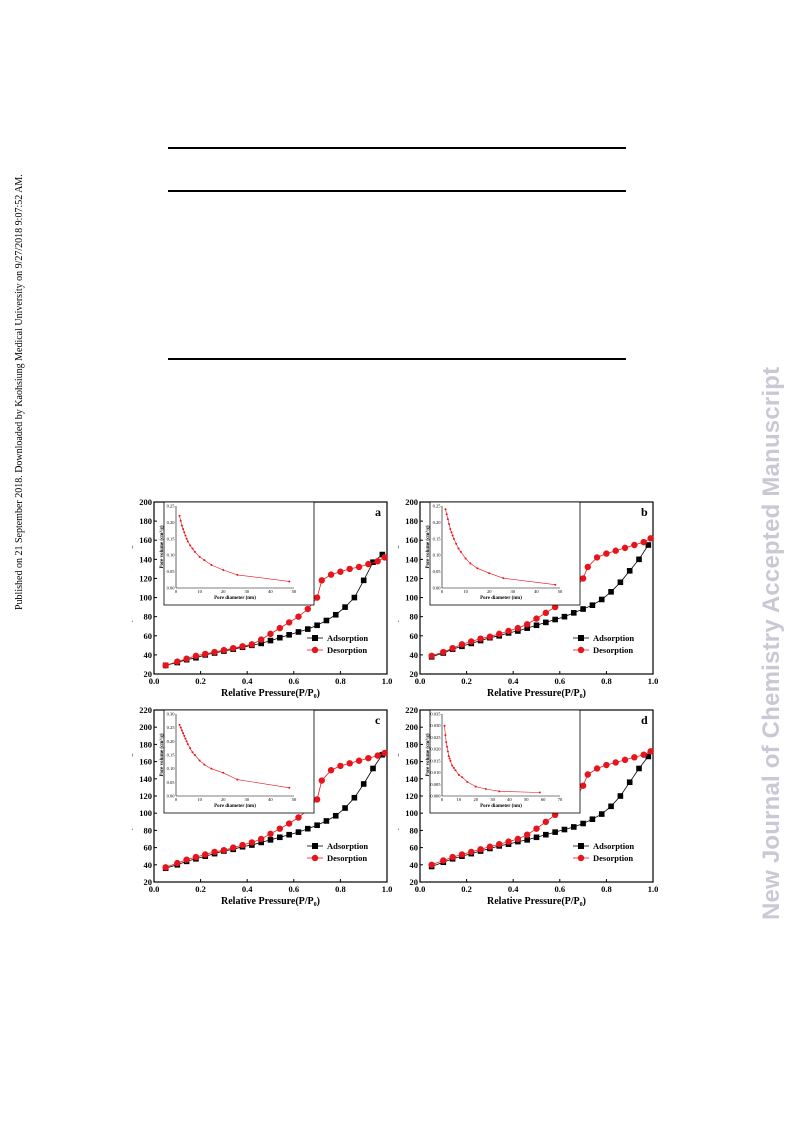 The image size is (793, 1121). What do you see at coordinates (145, 710) in the screenshot?
I see `y-tick-label: 220` at bounding box center [145, 710].